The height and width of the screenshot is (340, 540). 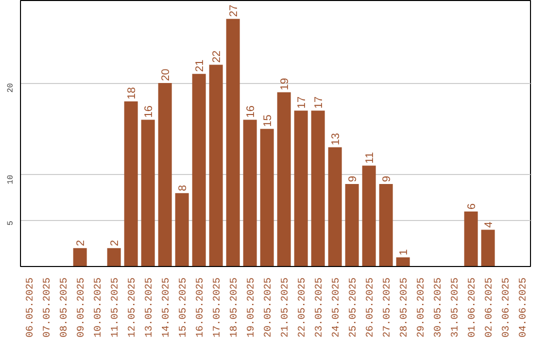 I want to click on x-tick-label: 11.05.2025, so click(x=116, y=307).